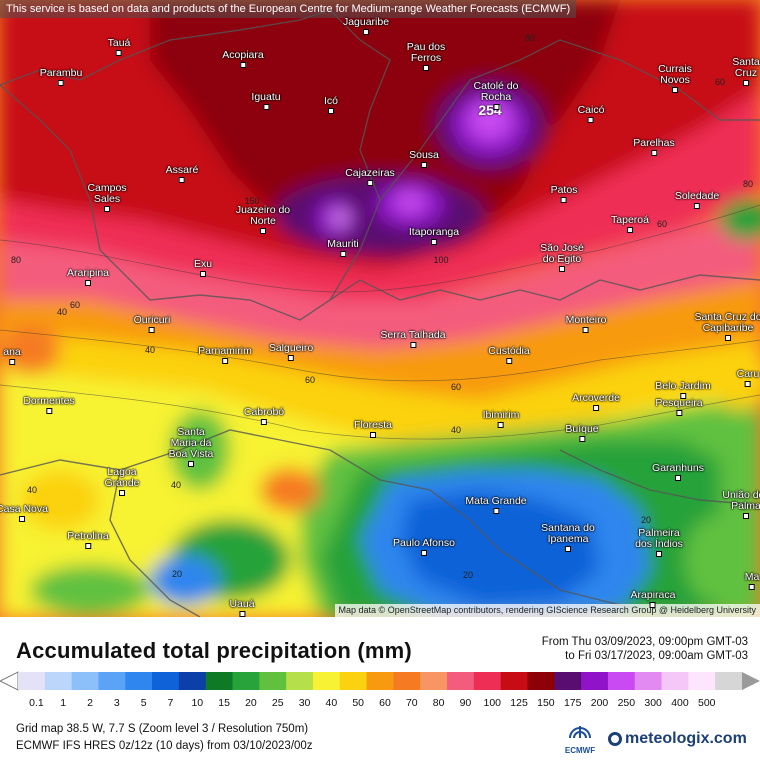 This screenshot has height=760, width=760. I want to click on city-marker: Salgueiro, so click(291, 352).